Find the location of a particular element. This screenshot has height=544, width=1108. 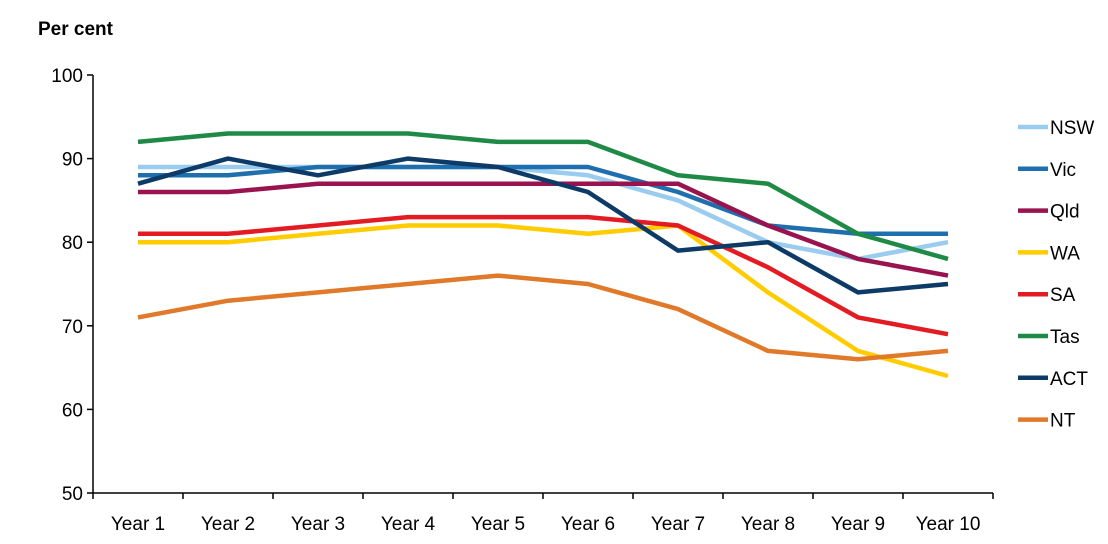

x-tick-label: Year 4 is located at coordinates (408, 524).